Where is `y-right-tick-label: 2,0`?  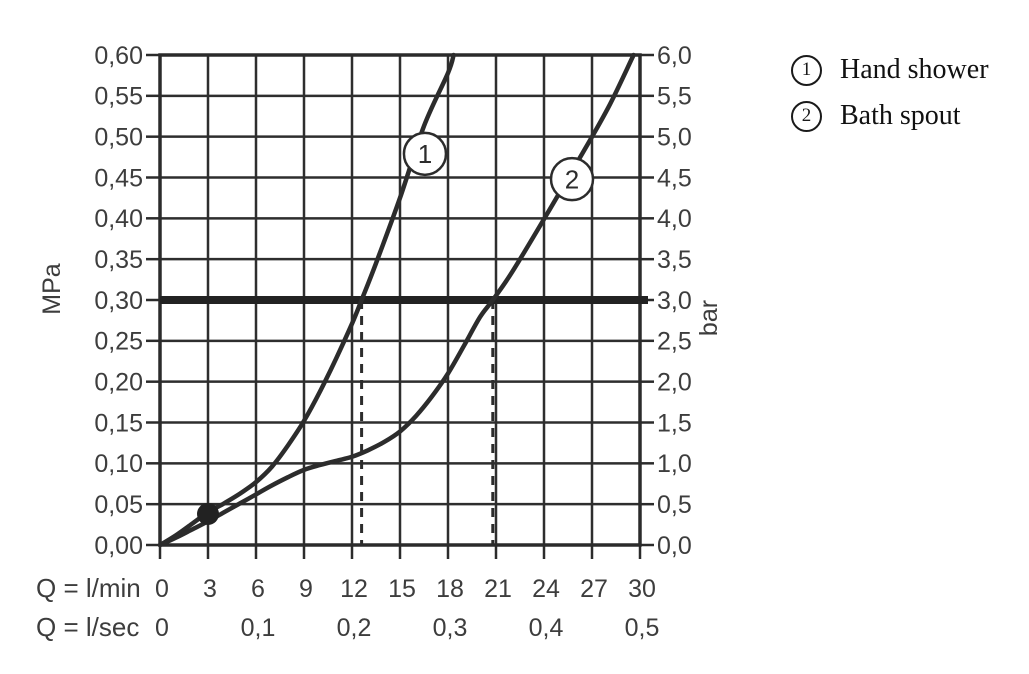
y-right-tick-label: 2,0 is located at coordinates (674, 382).